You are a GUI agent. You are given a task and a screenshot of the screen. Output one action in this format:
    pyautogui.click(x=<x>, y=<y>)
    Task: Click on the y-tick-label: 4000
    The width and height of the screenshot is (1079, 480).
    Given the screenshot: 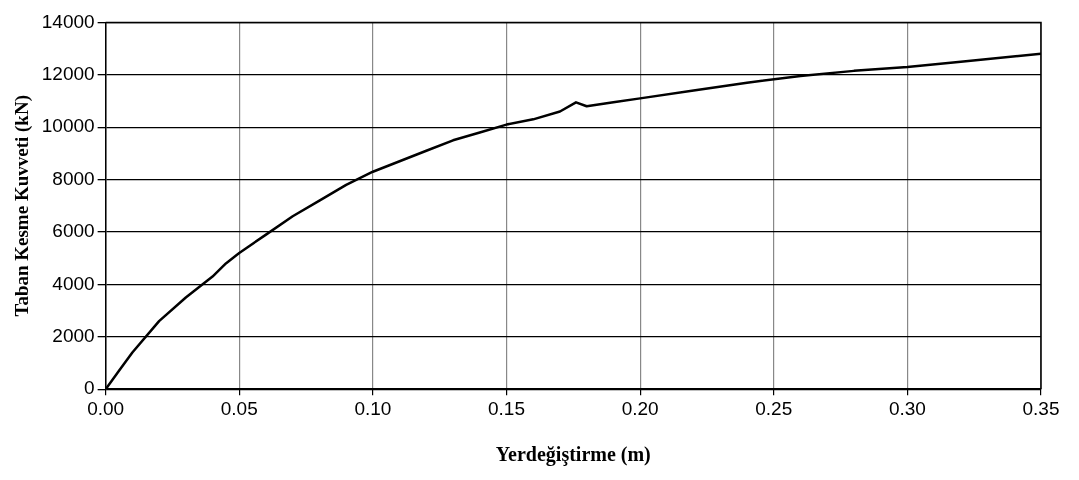 What is the action you would take?
    pyautogui.click(x=73, y=283)
    